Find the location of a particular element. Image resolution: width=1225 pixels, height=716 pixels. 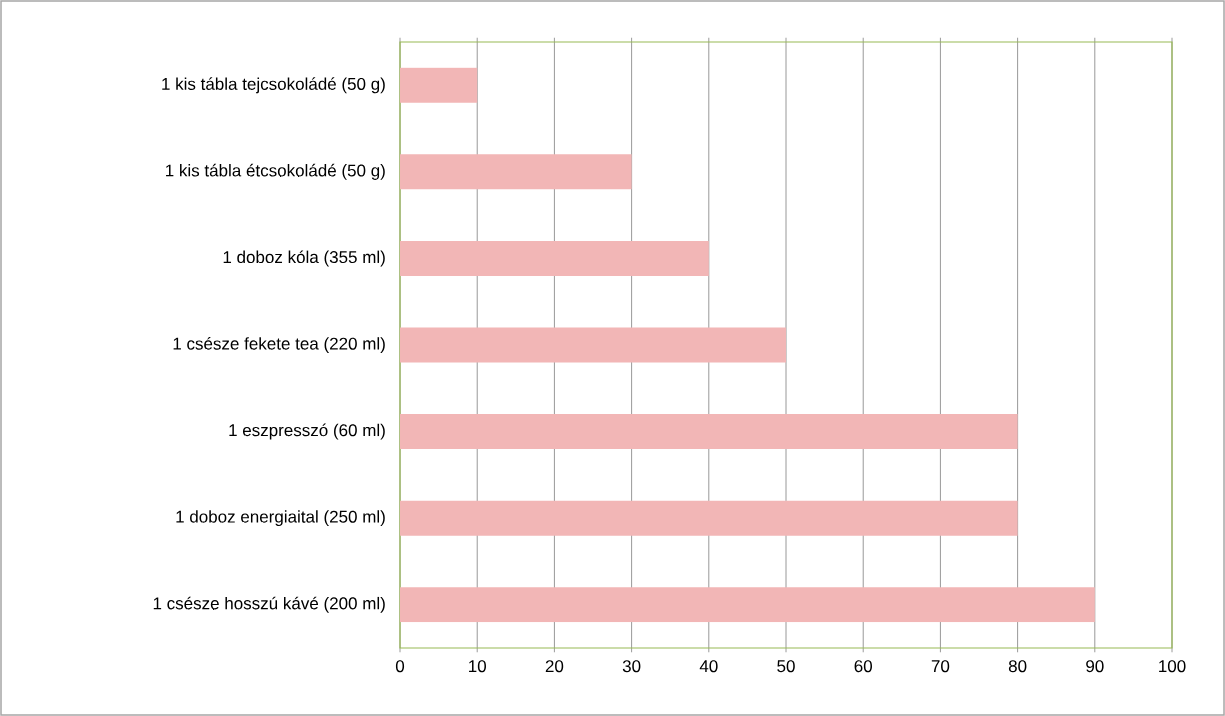

y-tick-label: 1 kis tábla étcsokoládé (50 g) is located at coordinates (275, 171).